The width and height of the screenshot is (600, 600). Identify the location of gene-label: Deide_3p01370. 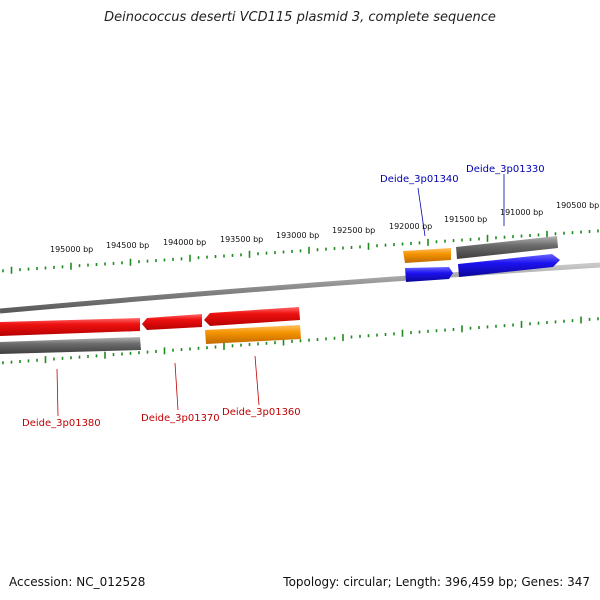
(180, 418).